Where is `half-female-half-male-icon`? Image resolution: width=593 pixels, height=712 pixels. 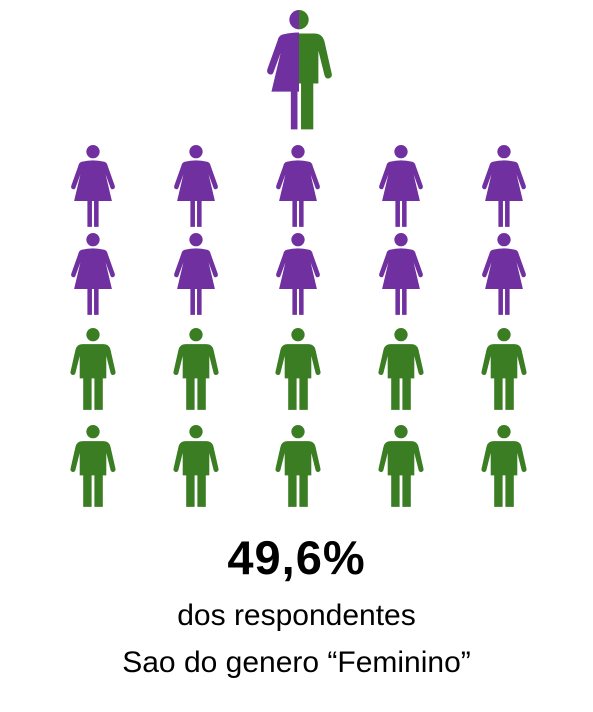
half-female-half-male-icon is located at coordinates (299, 70).